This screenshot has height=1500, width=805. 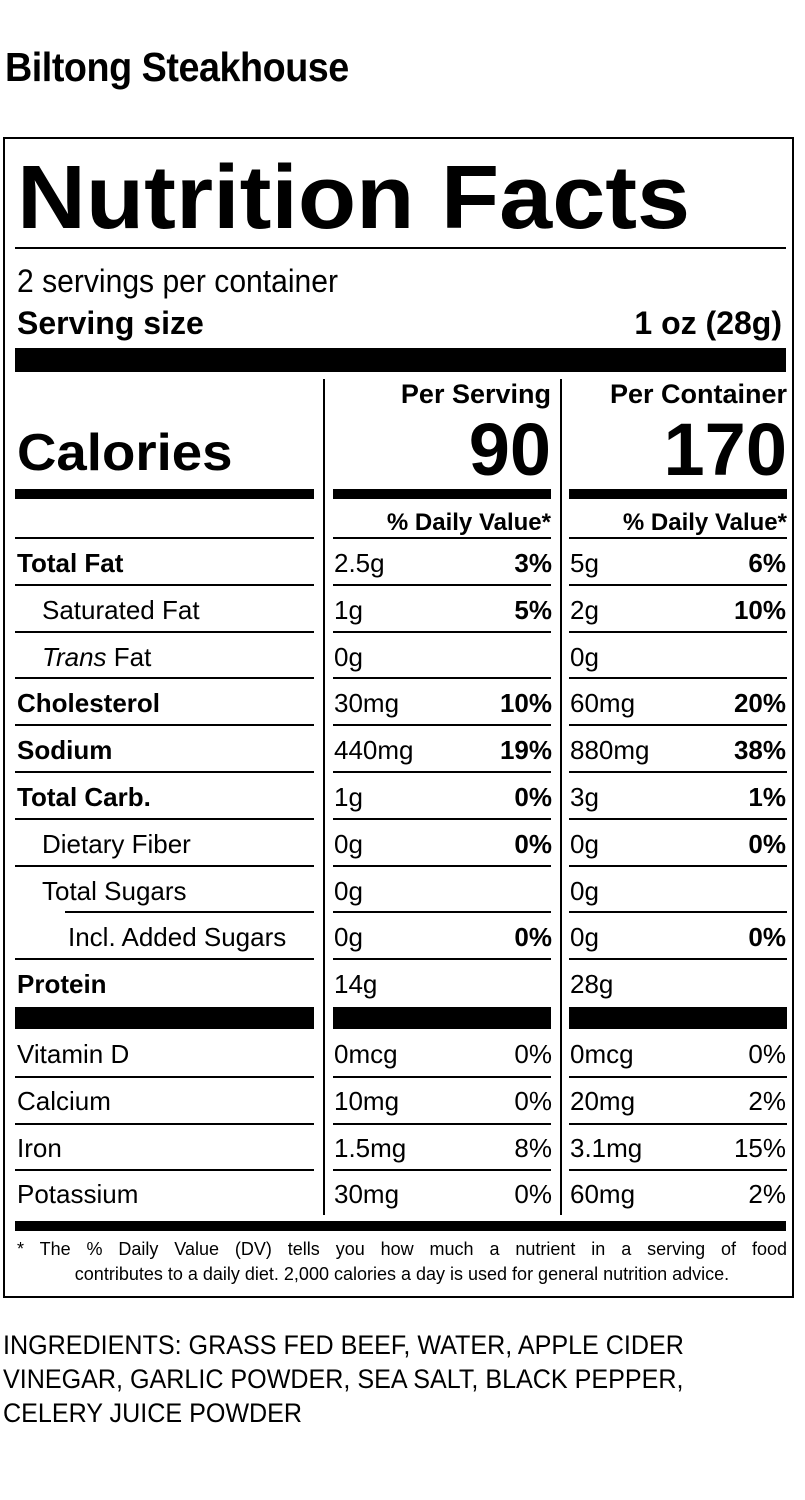 I want to click on nutrient-name-text: Protein, so click(x=62, y=984).